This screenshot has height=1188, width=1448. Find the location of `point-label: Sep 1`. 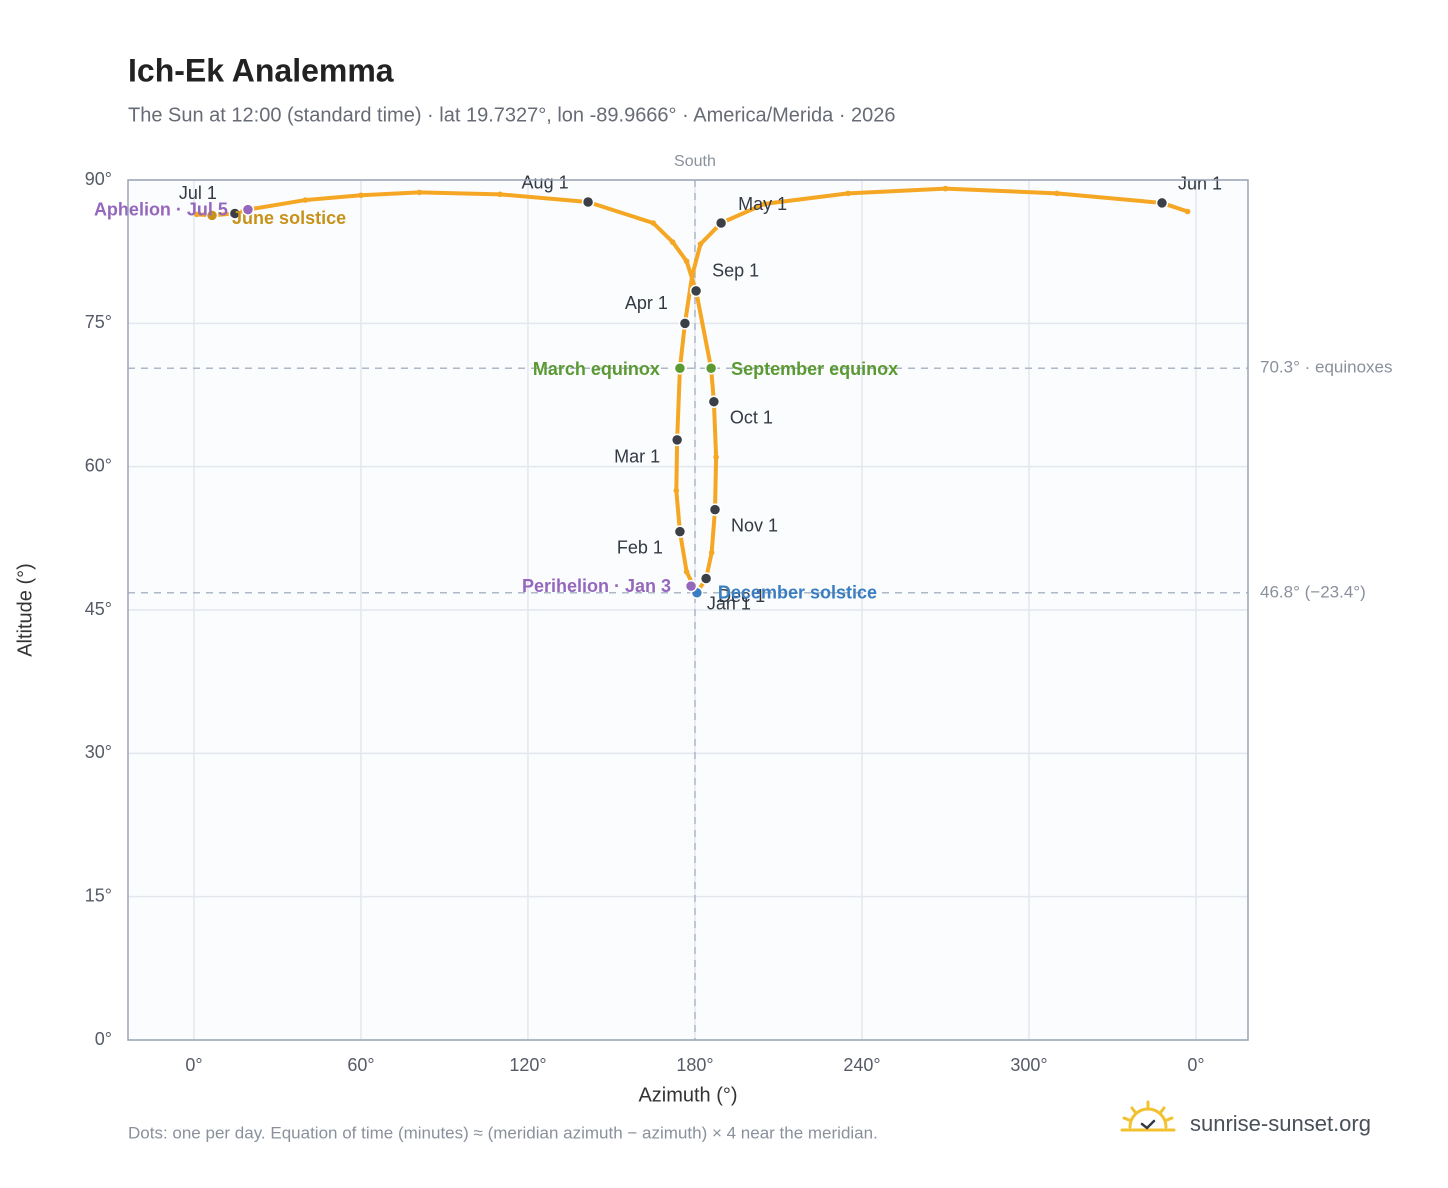

point-label: Sep 1 is located at coordinates (735, 271).